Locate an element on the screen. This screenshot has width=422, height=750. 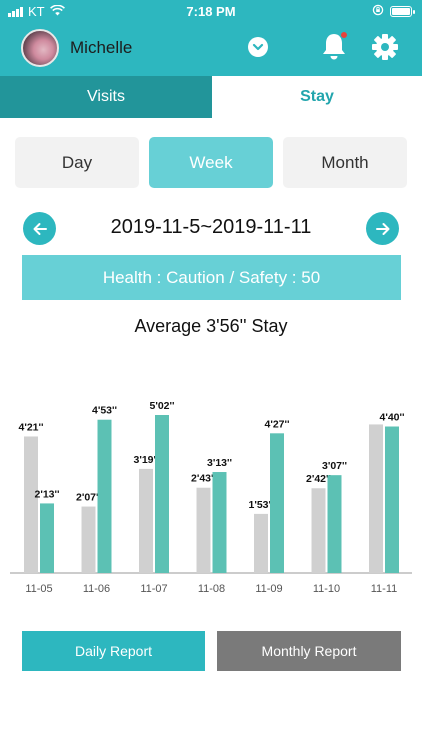
signal-bars-icon is located at coordinates (15, 11).